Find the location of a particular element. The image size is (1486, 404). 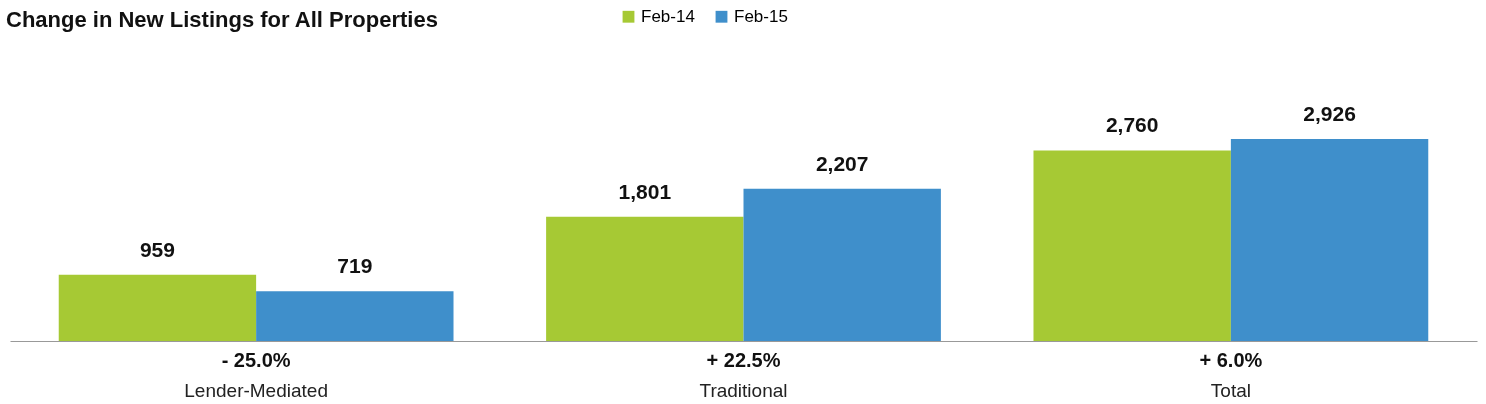

x-tick-label: Lender-Mediated is located at coordinates (256, 390).